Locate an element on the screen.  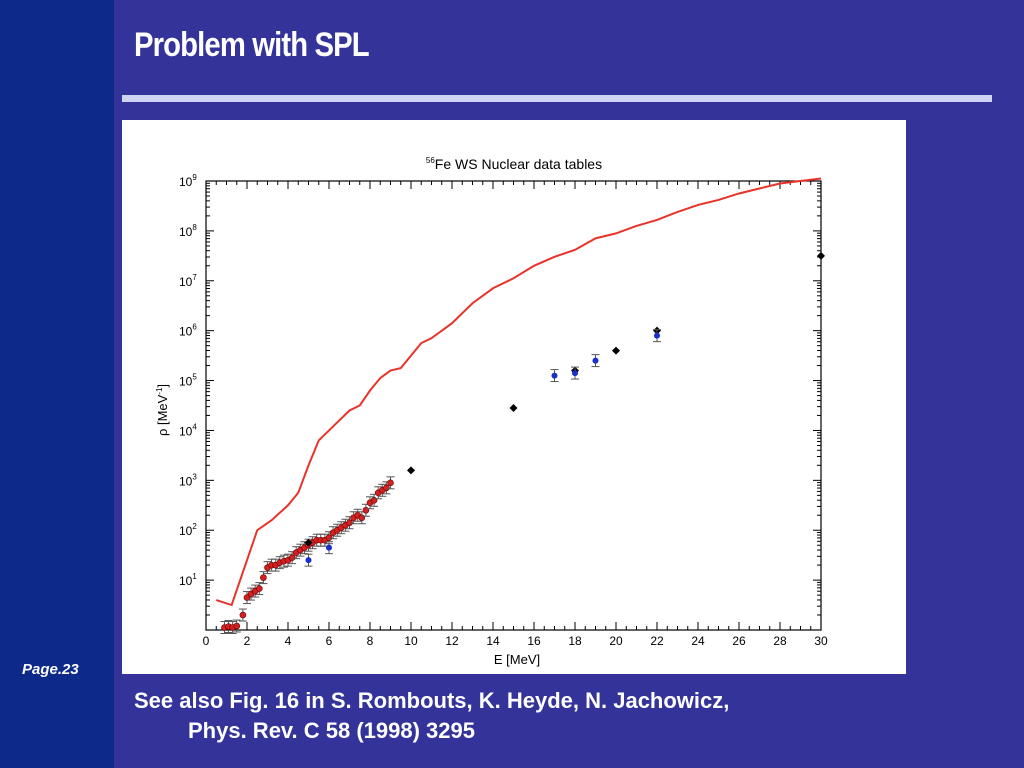
x-tick-label: 10 is located at coordinates (411, 641).